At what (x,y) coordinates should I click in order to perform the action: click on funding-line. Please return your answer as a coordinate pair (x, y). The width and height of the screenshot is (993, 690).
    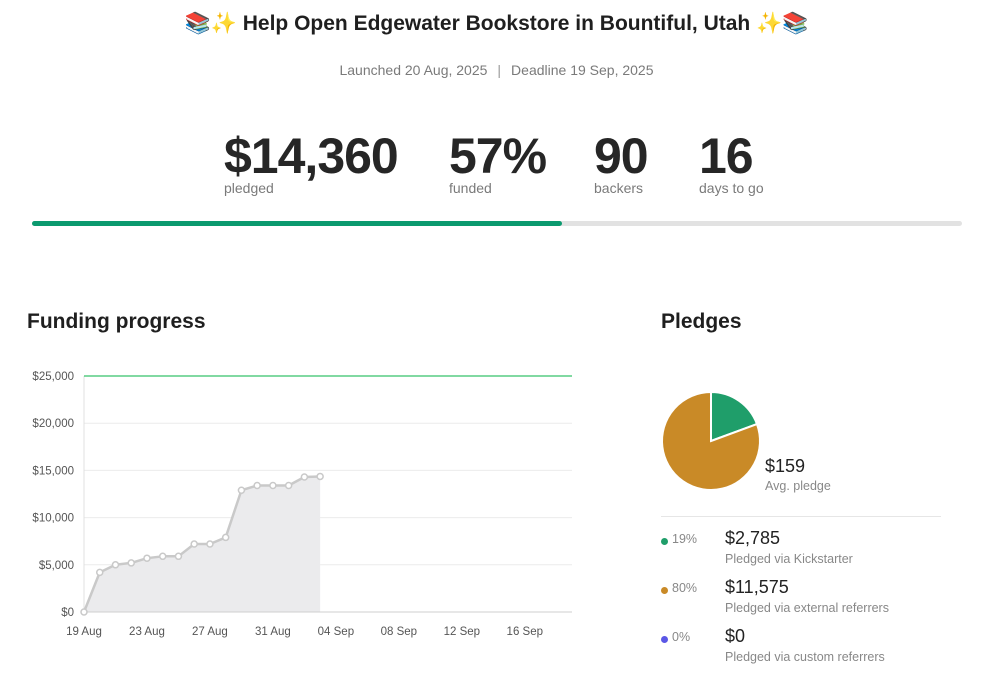
    Looking at the image, I should click on (201, 544).